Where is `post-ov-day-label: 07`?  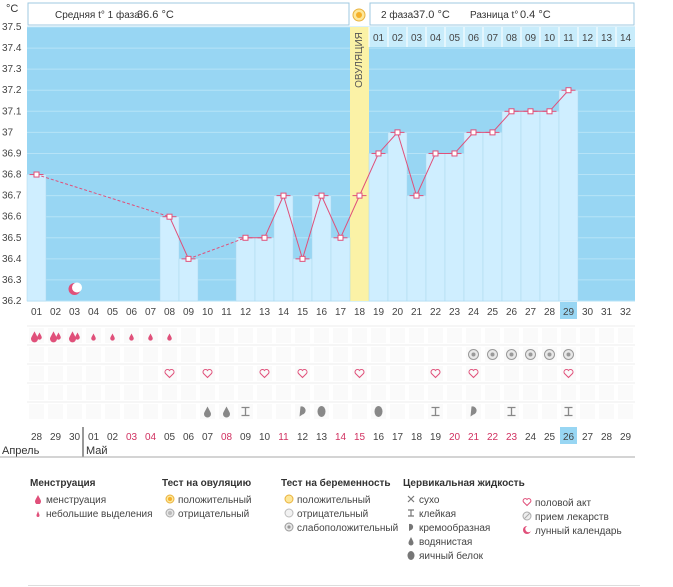
post-ov-day-label: 07 is located at coordinates (493, 38).